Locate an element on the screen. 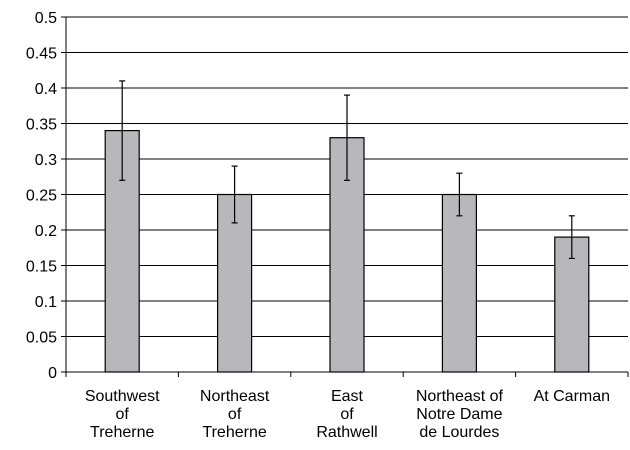 This screenshot has height=450, width=630. y-tick-label: 0.5 is located at coordinates (46, 18).